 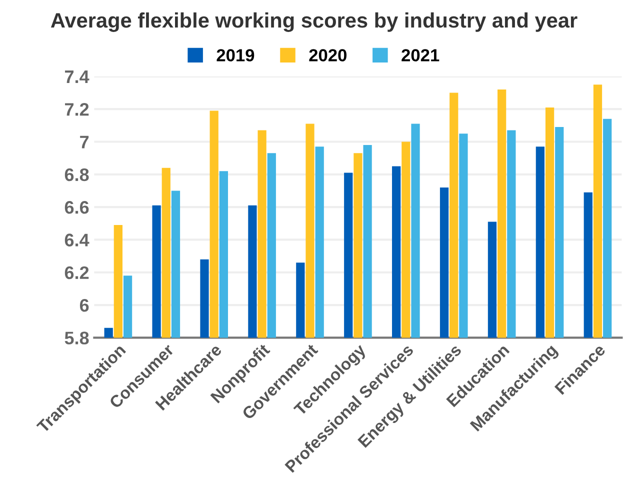 What do you see at coordinates (421, 55) in the screenshot?
I see `legend-label: 2021` at bounding box center [421, 55].